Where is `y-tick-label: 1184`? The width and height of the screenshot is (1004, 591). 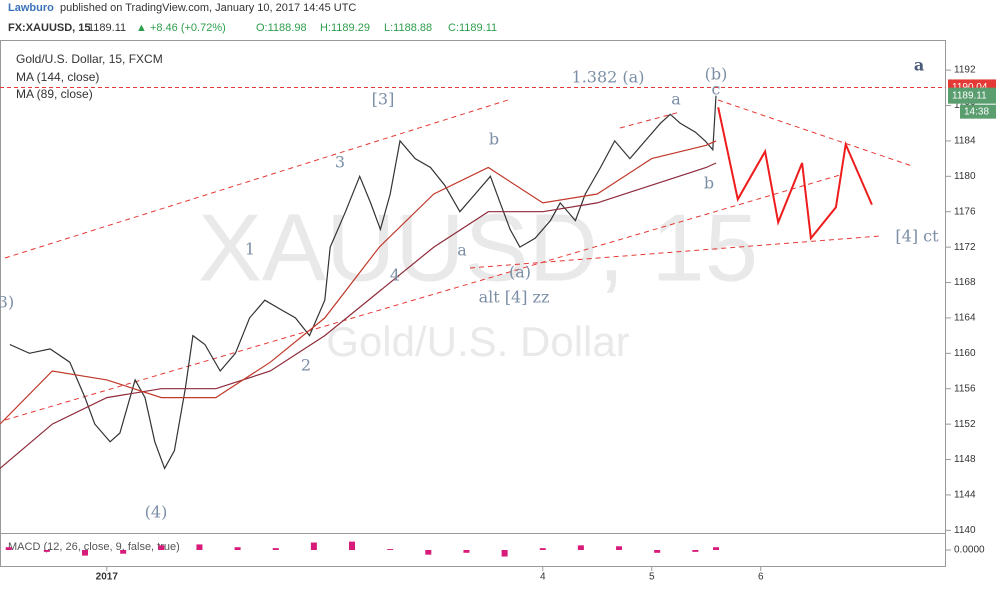 y-tick-label: 1184 is located at coordinates (965, 141).